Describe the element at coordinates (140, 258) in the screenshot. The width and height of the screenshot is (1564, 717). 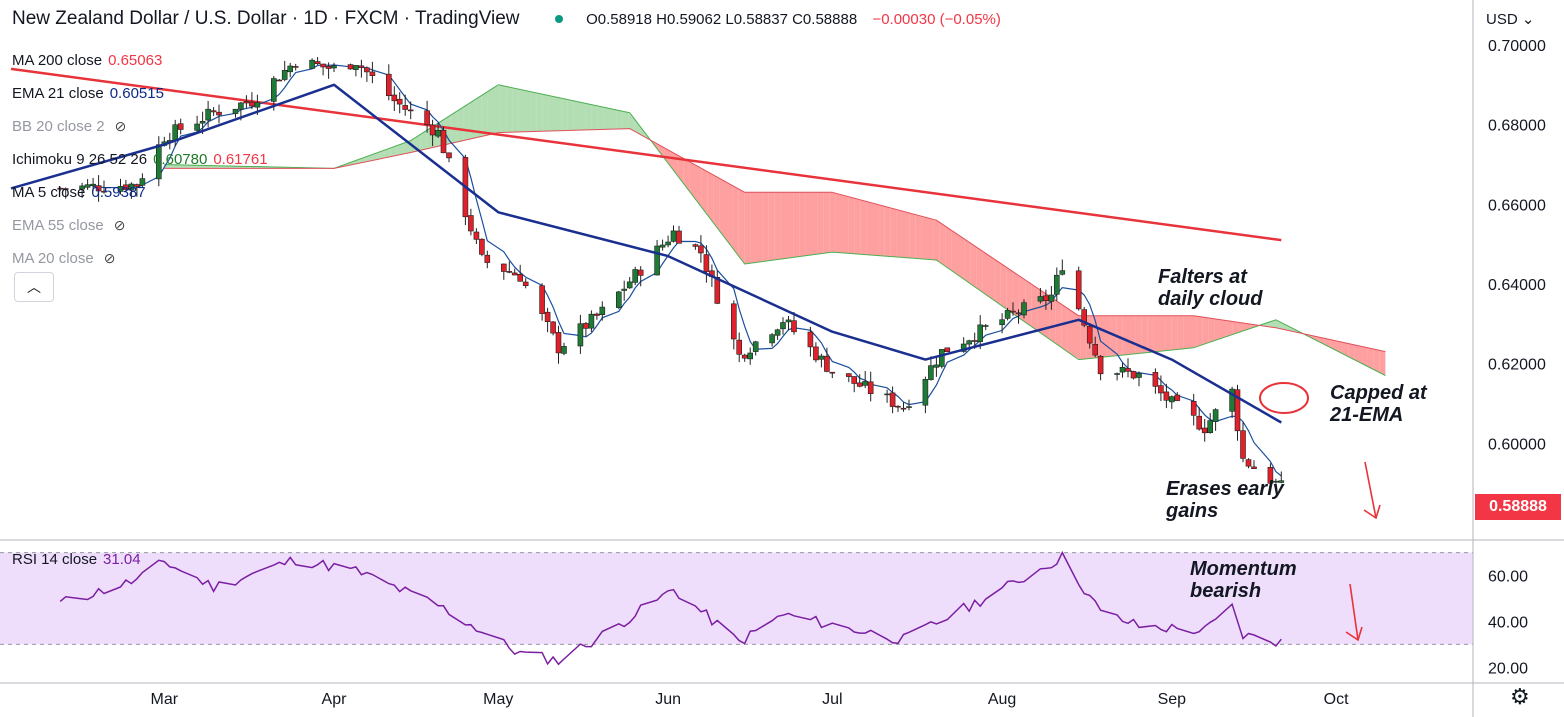
I see `legend-ma20: MA 20 close ⊘` at that location.